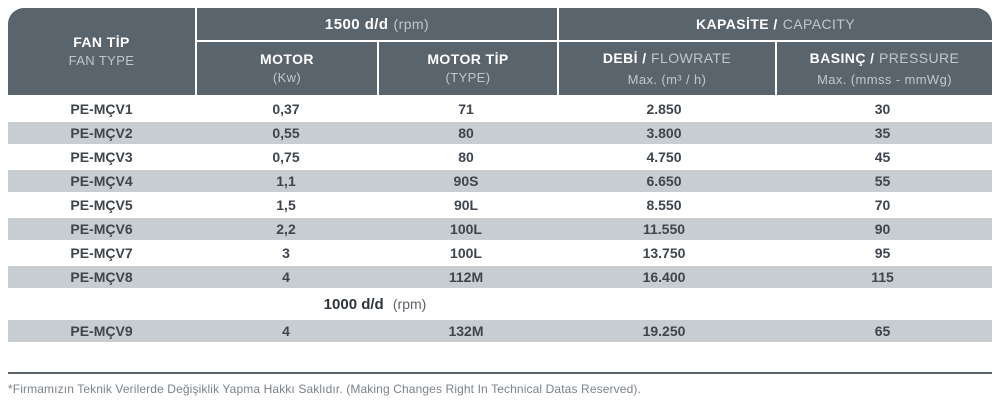 This screenshot has height=400, width=1000. I want to click on cell-motor-type: 112M, so click(466, 277).